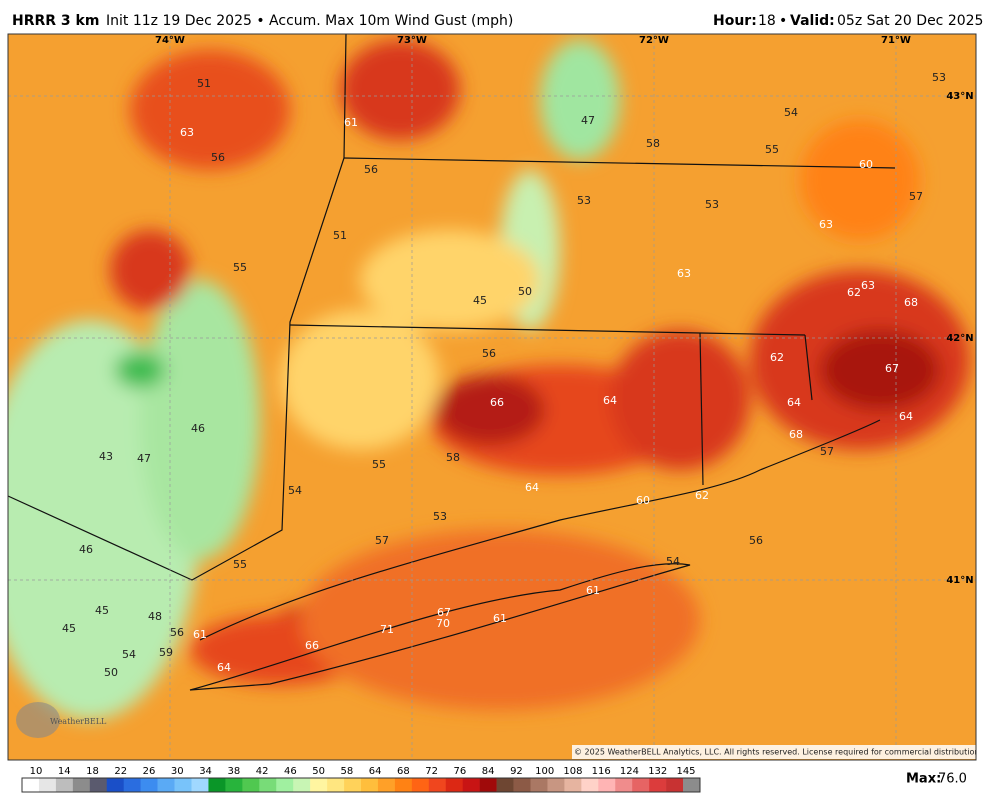 The image size is (984, 812). What do you see at coordinates (952, 779) in the screenshot?
I see `max-value: 76.0` at bounding box center [952, 779].